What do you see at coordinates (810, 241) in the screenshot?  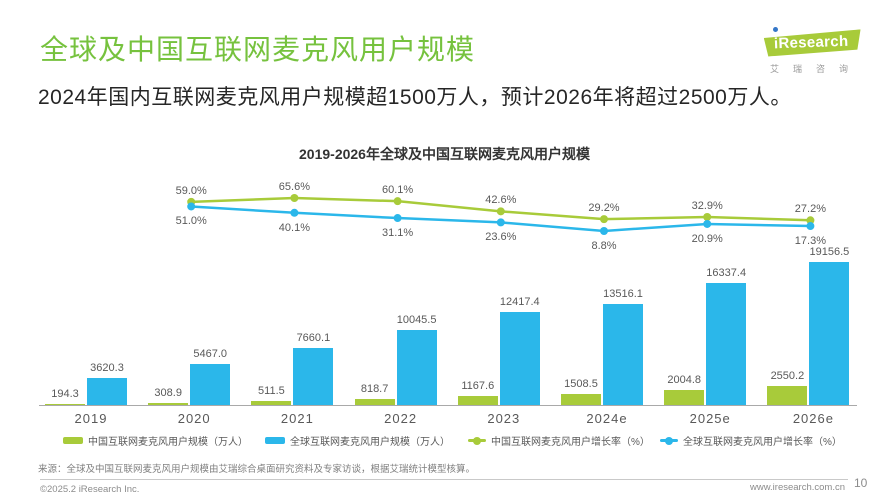 I see `growth-value-label: 17.3%` at bounding box center [810, 241].